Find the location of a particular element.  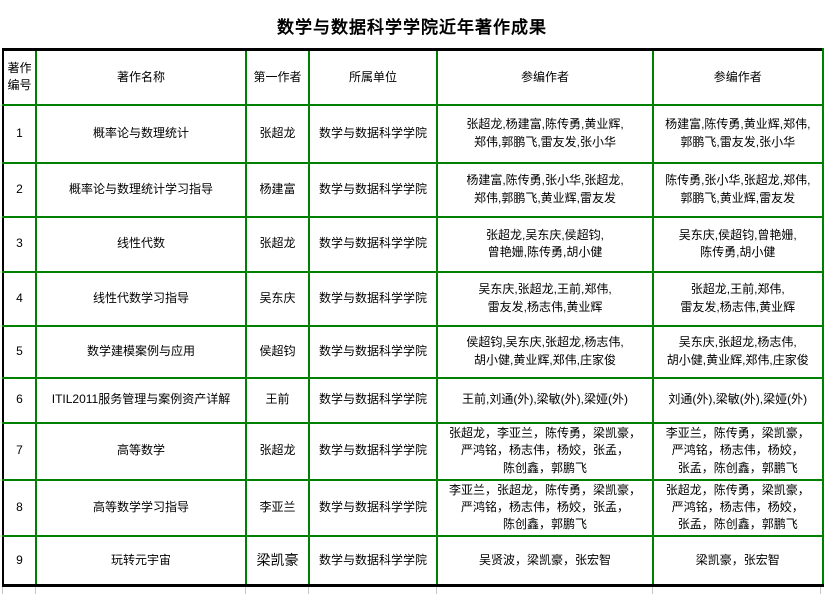

cell-title: 线性代数学习指导 is located at coordinates (141, 298).